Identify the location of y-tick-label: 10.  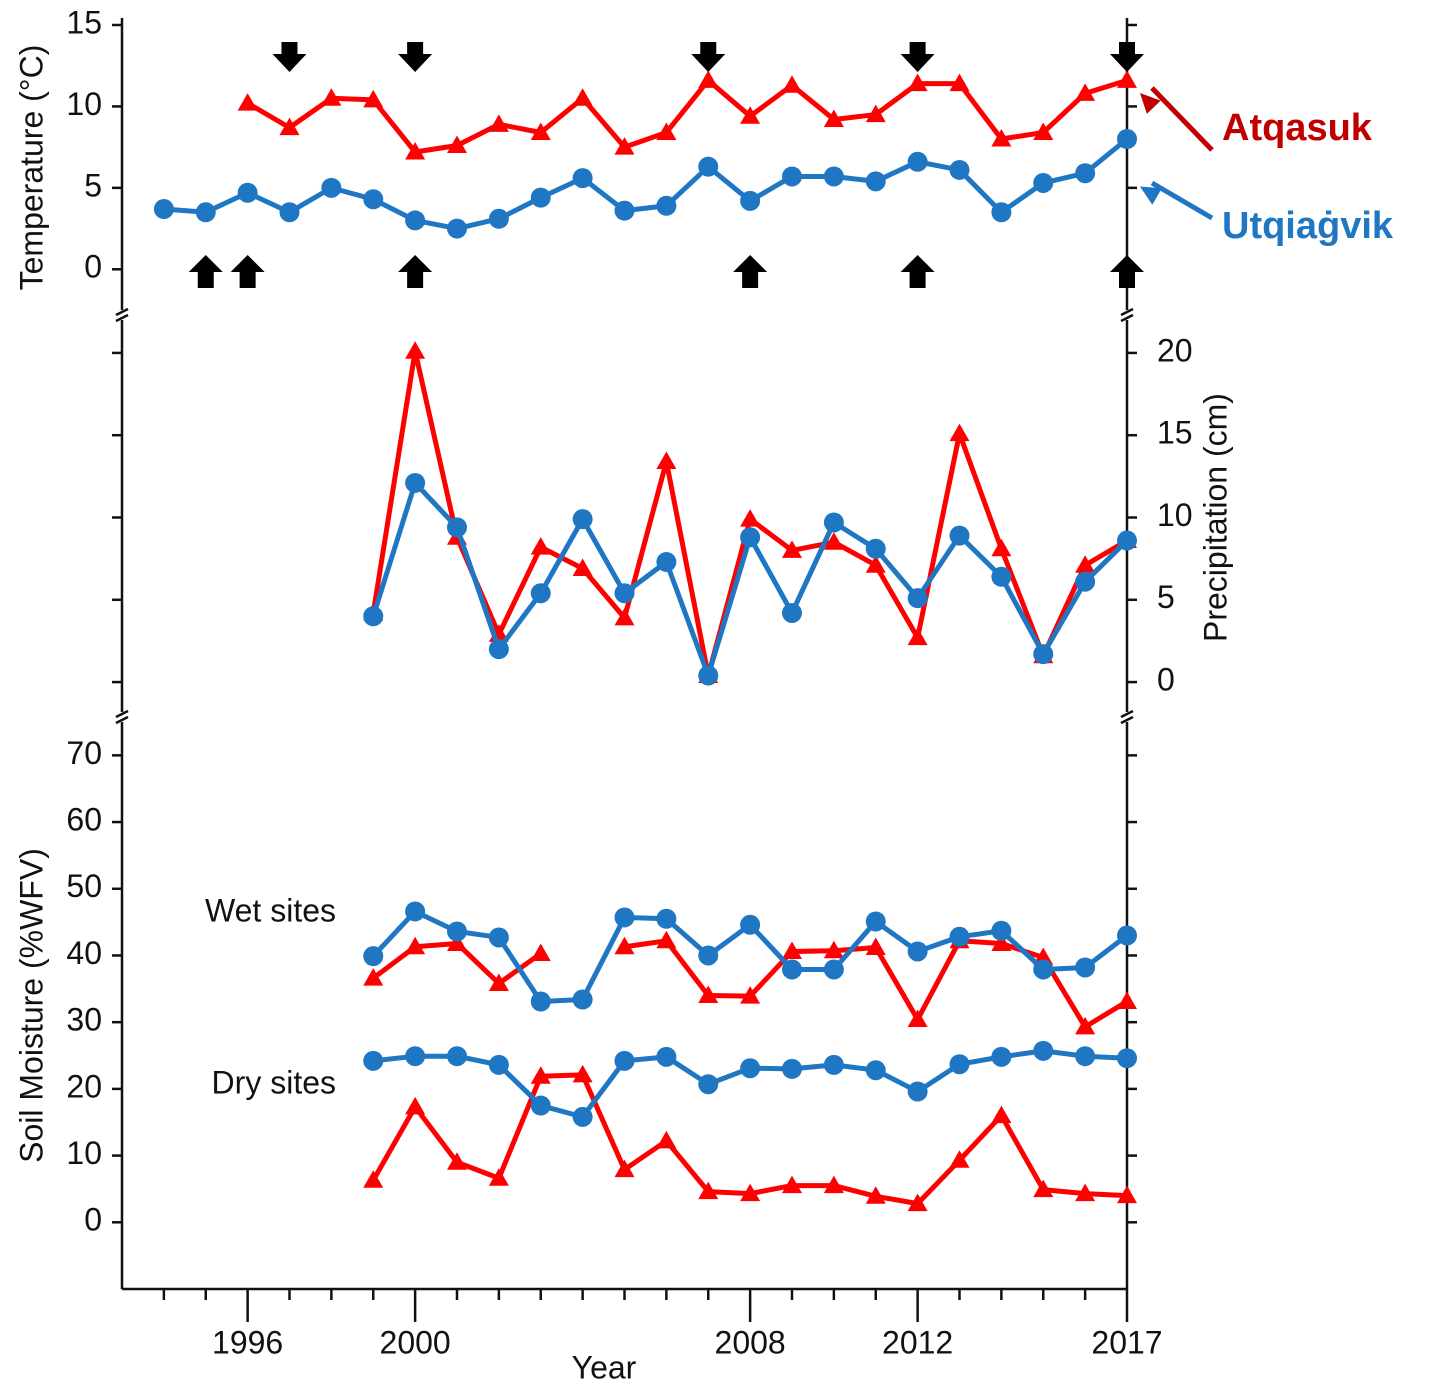
(84, 1153).